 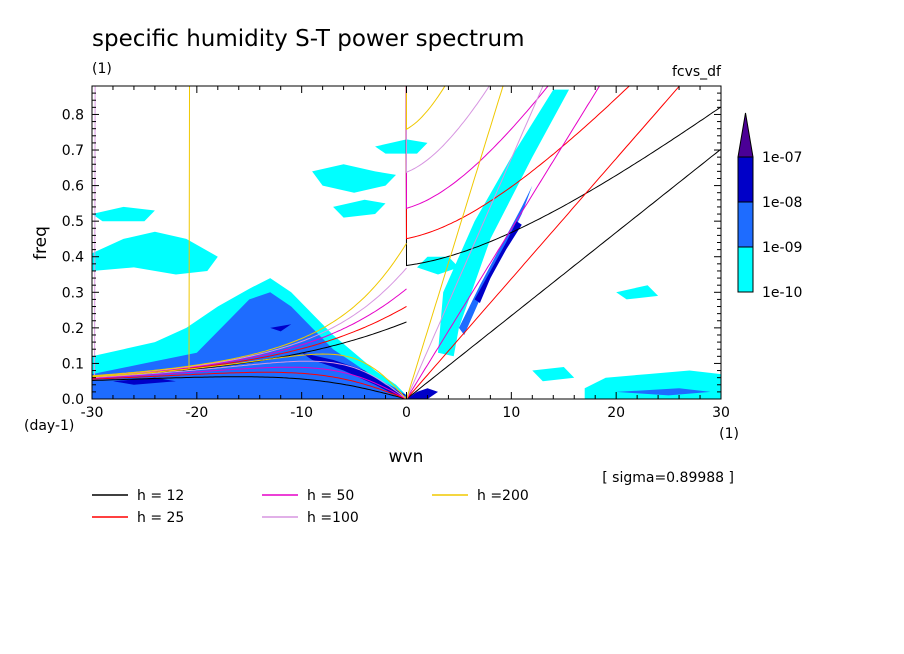 I want to click on y-tick-label: 0.4, so click(x=73, y=258).